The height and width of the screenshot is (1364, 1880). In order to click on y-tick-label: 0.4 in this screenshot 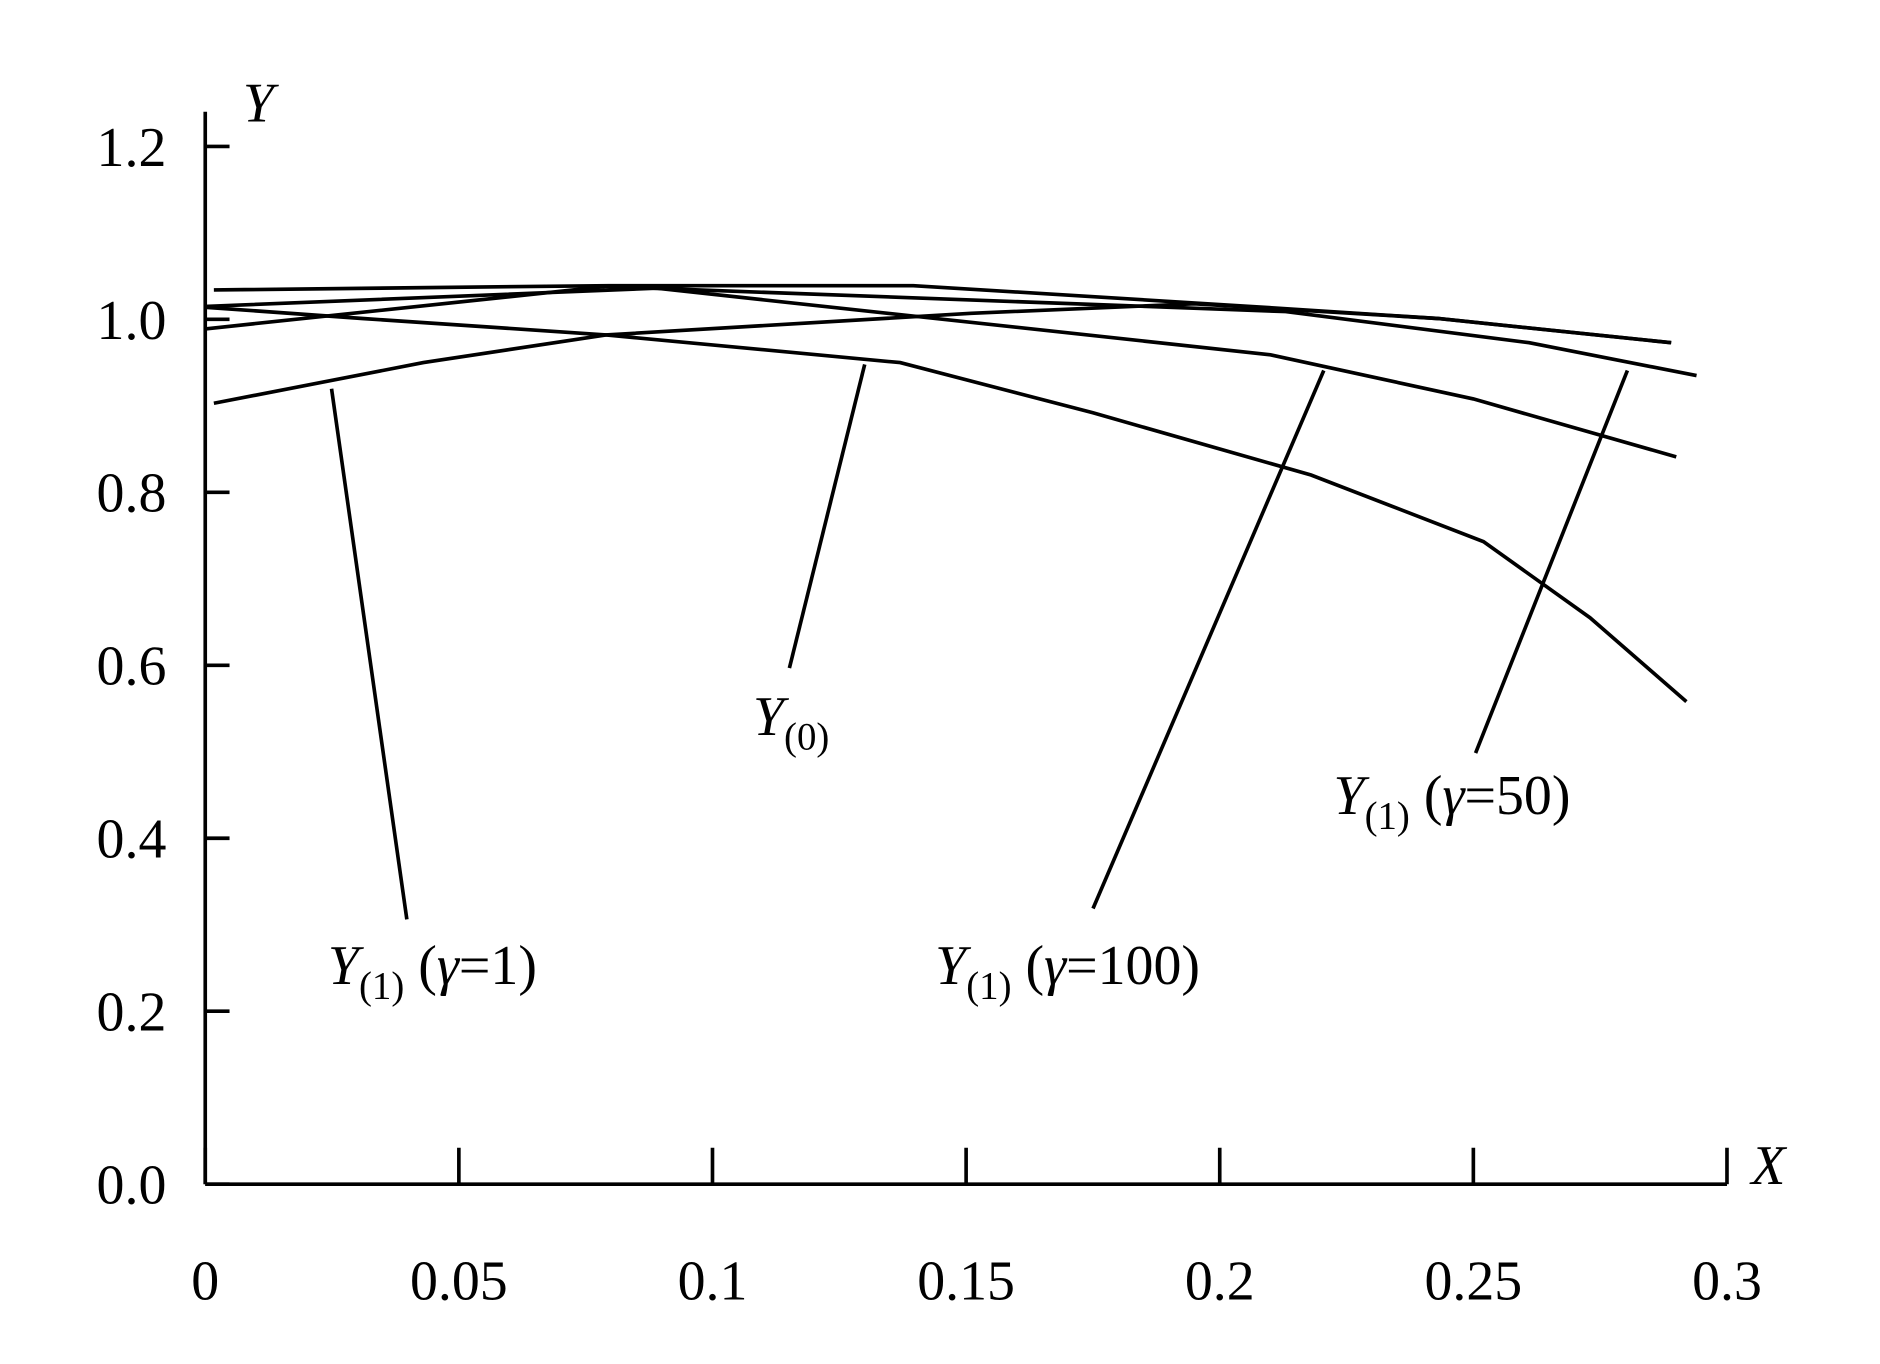, I will do `click(132, 840)`.